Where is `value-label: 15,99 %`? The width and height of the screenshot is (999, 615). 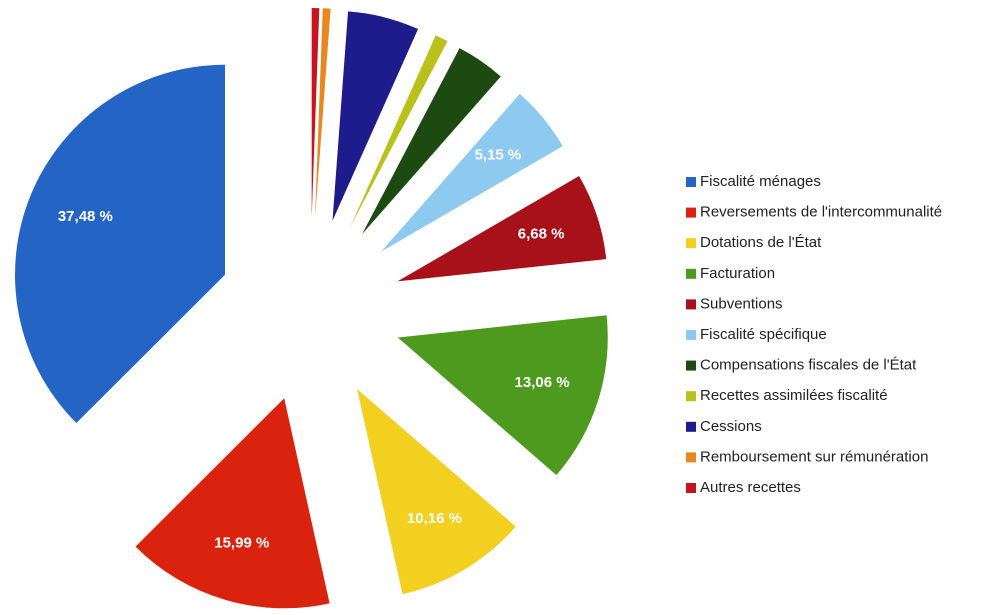 value-label: 15,99 % is located at coordinates (241, 542).